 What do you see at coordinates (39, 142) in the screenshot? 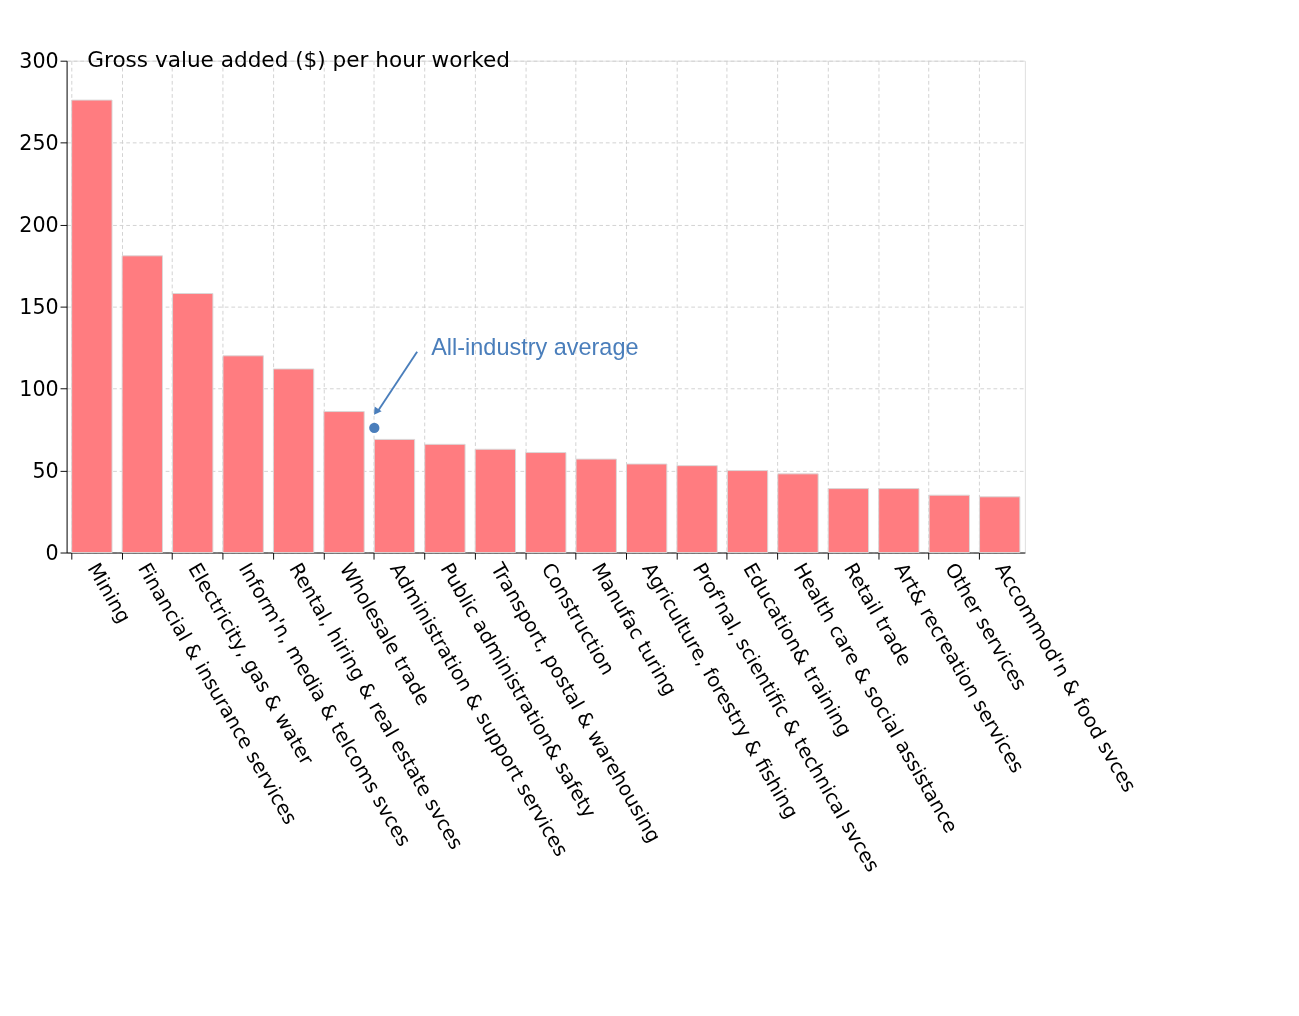
I see `y-tick-label: 250` at bounding box center [39, 142].